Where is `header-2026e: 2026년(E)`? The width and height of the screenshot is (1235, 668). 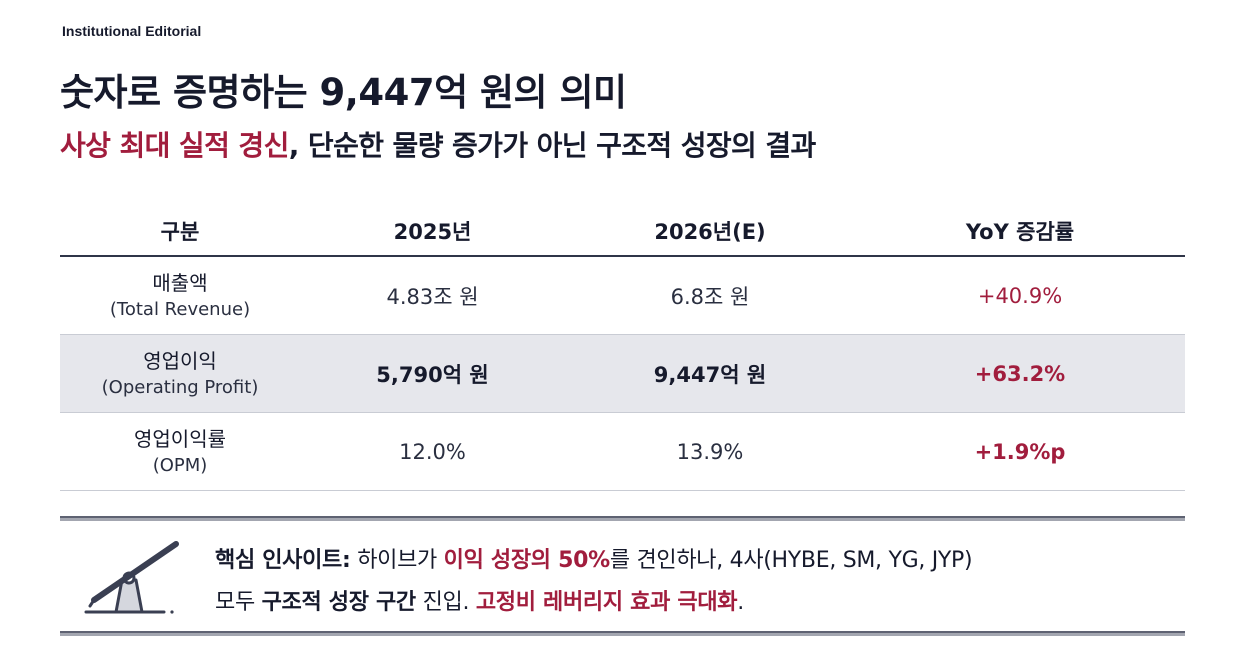
header-2026e: 2026년(E) is located at coordinates (710, 232).